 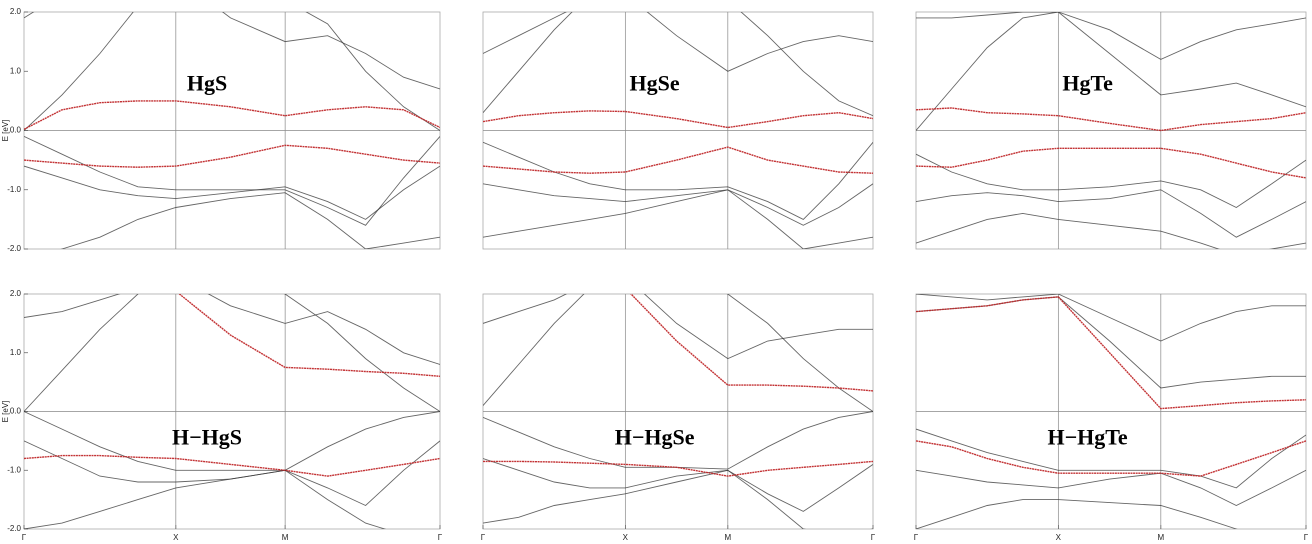 I want to click on panel: Γ X M Γ H−HgSe, so click(x=678, y=417).